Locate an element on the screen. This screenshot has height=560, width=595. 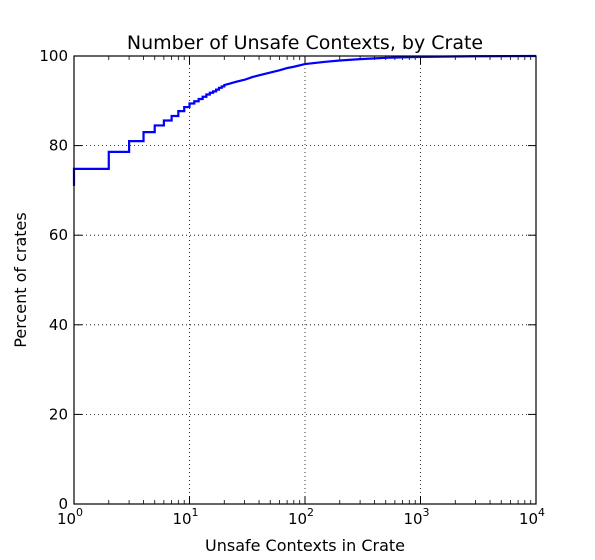
x-tick-label: 10¹ is located at coordinates (185, 517).